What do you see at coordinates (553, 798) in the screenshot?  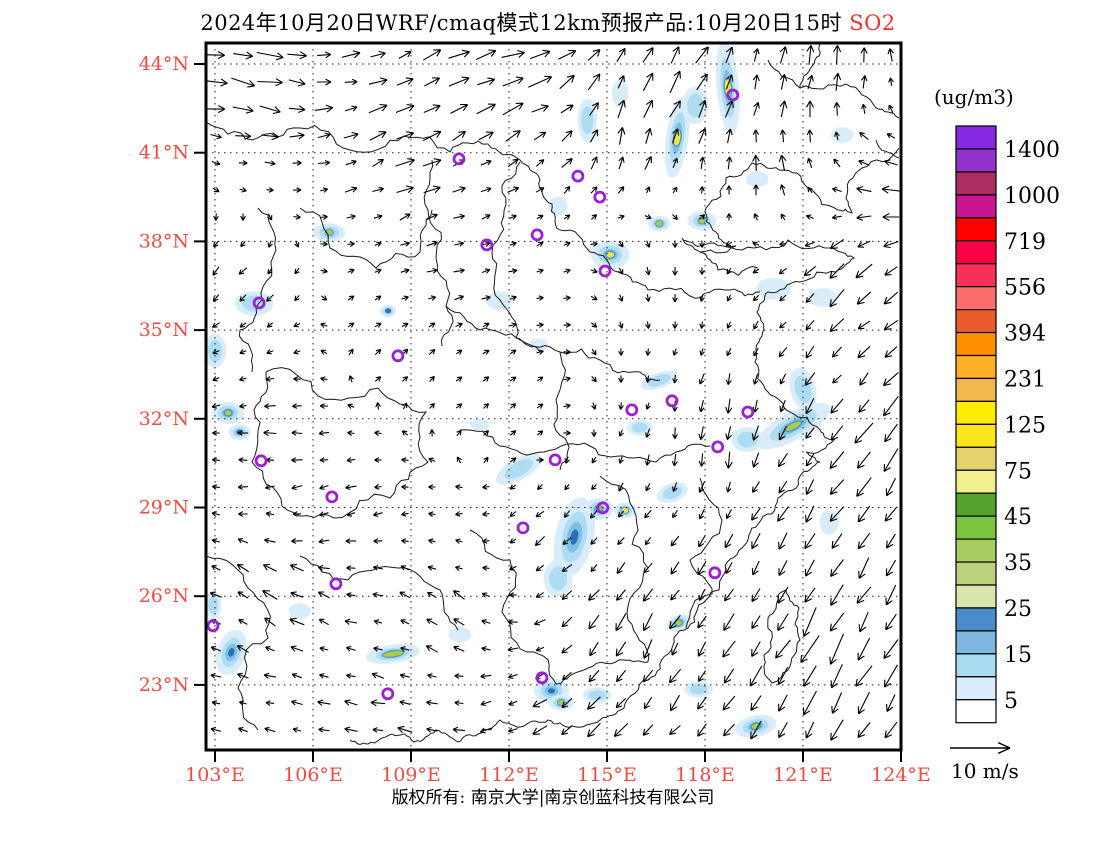 I see `copyright-text: 版权所有: 南京大学|南京创蓝科技有限公司` at bounding box center [553, 798].